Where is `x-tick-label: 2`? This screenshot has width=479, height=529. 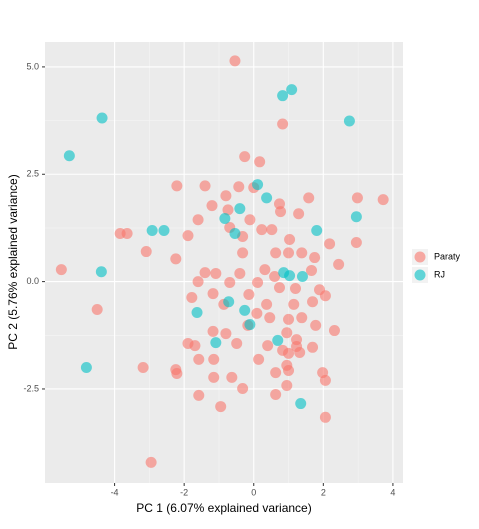 x-tick-label: 2 is located at coordinates (323, 492).